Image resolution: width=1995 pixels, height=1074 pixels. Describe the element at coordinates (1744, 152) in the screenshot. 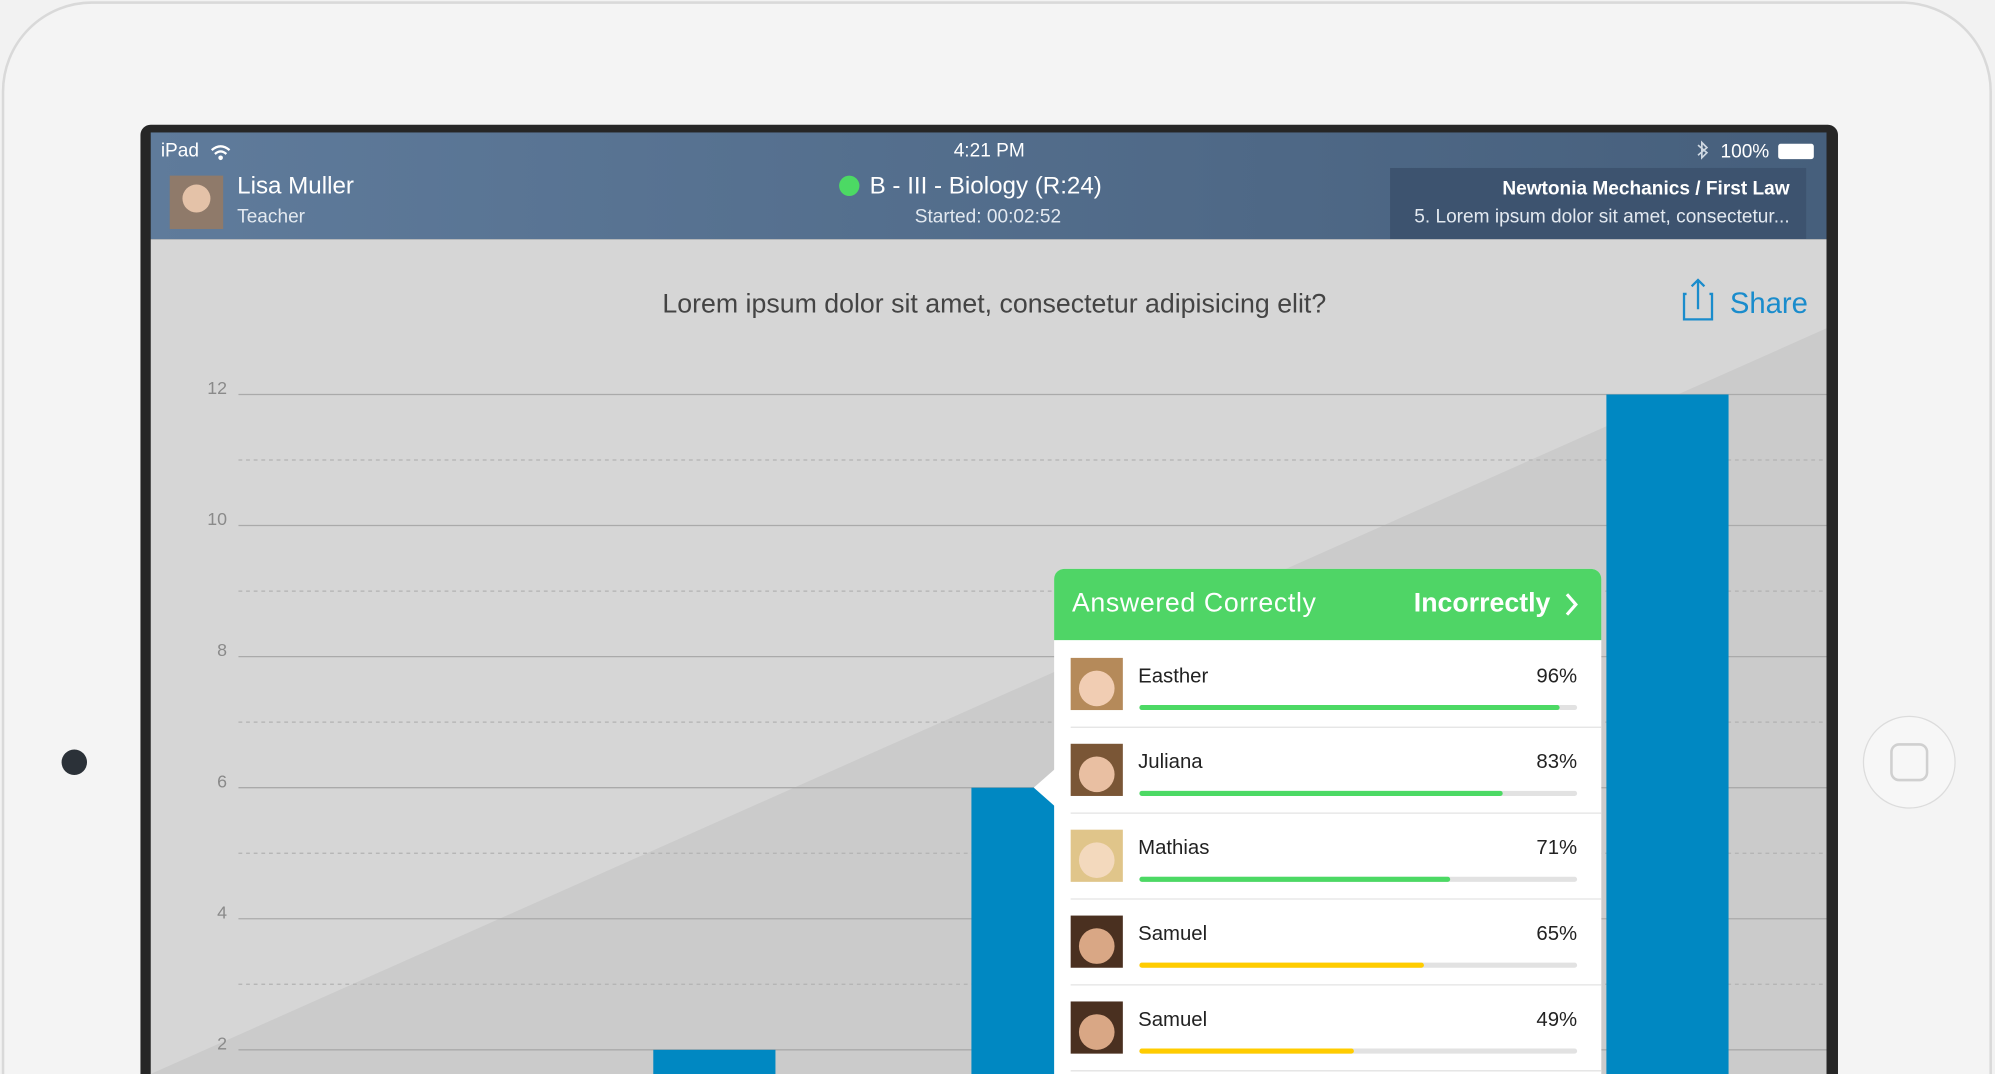

I see `battery-label: 100%` at that location.